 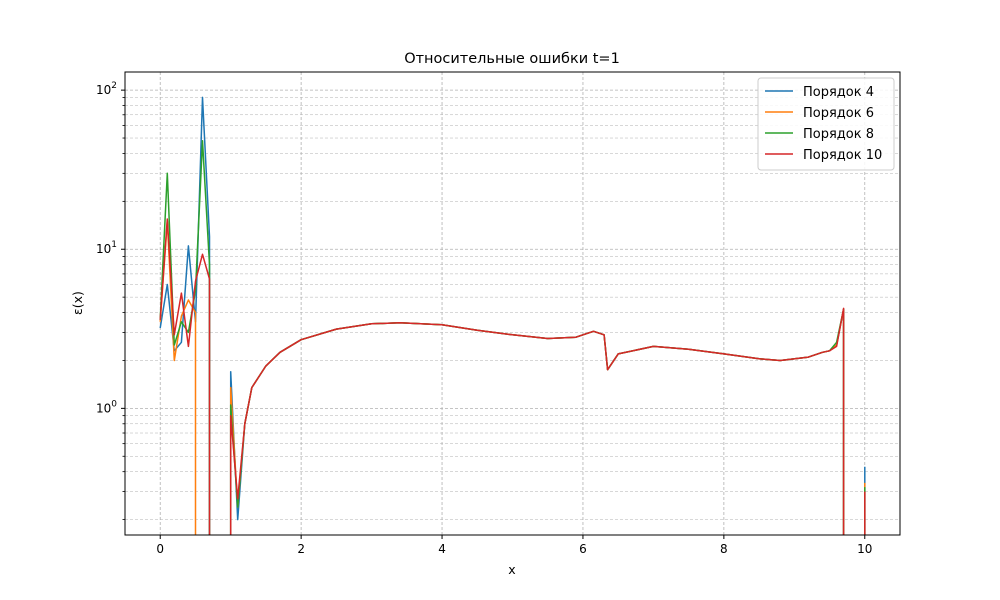 I want to click on legend-box, so click(x=826, y=124).